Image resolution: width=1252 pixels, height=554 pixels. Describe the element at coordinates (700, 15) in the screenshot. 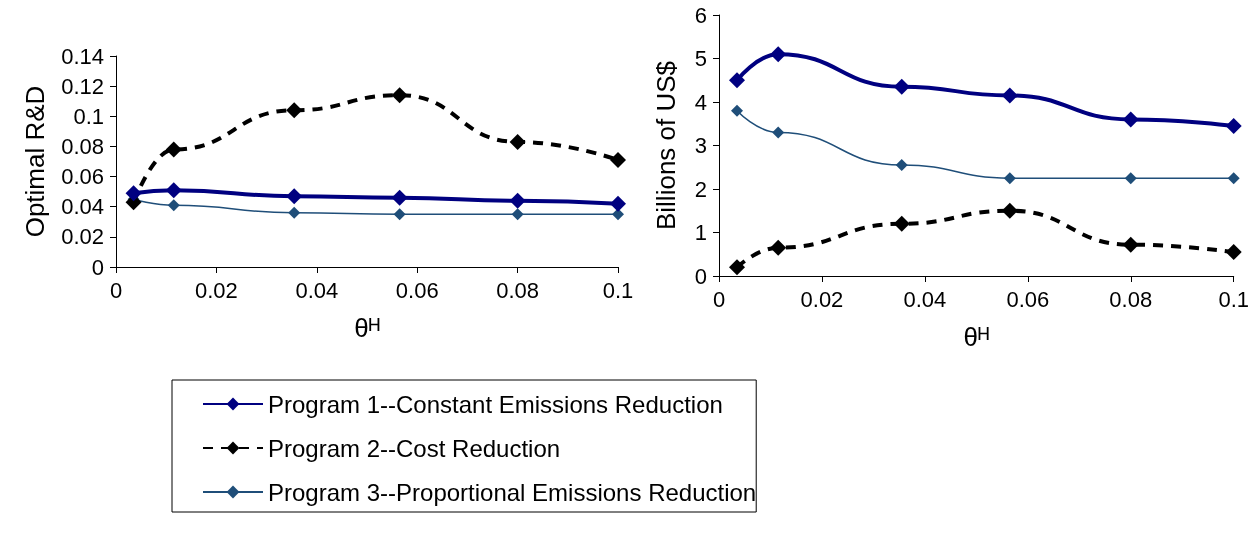

I see `y-tick-label: 6` at that location.